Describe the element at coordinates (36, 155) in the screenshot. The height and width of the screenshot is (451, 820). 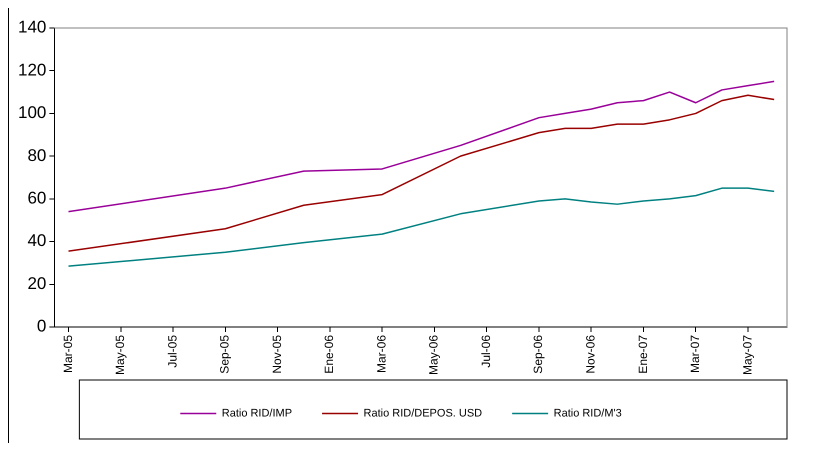
I see `y-tick-label: 80` at that location.